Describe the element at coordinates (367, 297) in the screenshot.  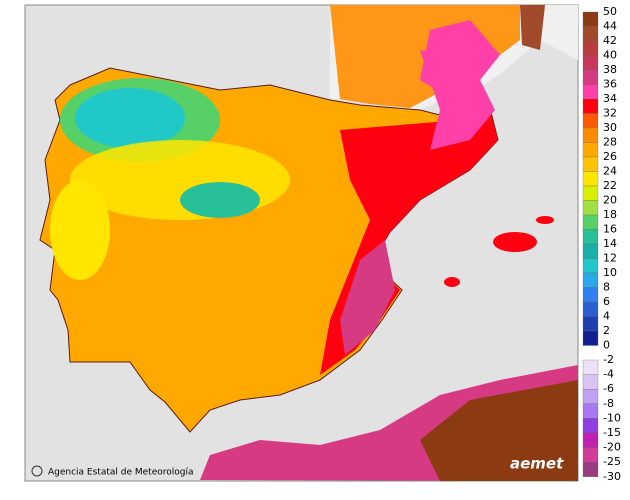
I see `murcia` at that location.